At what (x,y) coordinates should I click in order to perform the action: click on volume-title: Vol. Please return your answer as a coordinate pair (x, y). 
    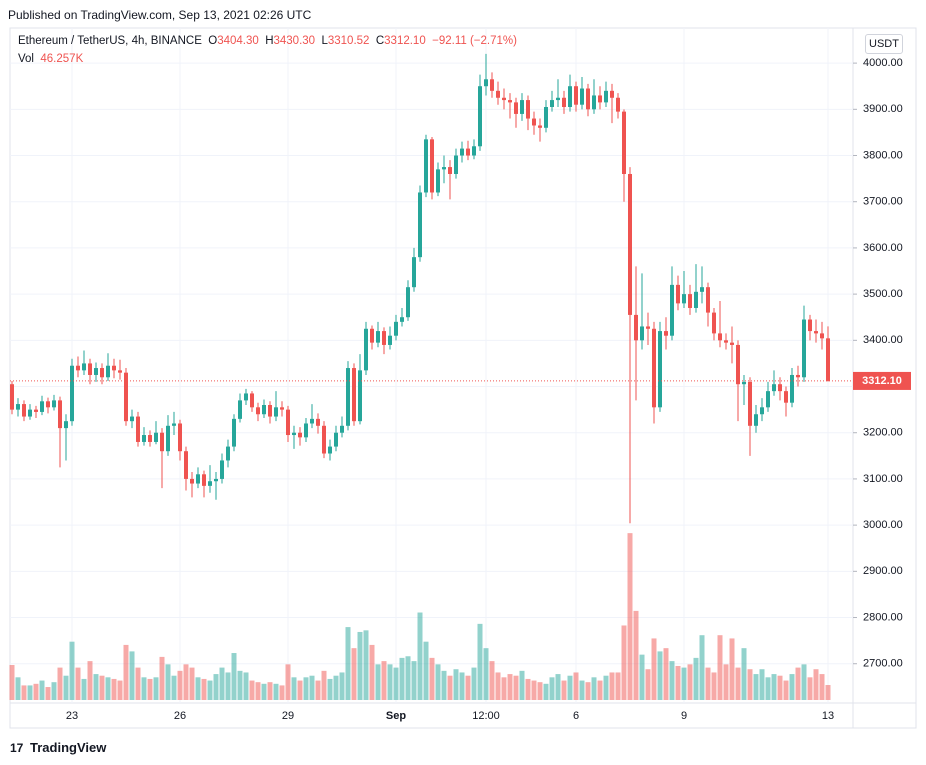
    Looking at the image, I should click on (26, 59).